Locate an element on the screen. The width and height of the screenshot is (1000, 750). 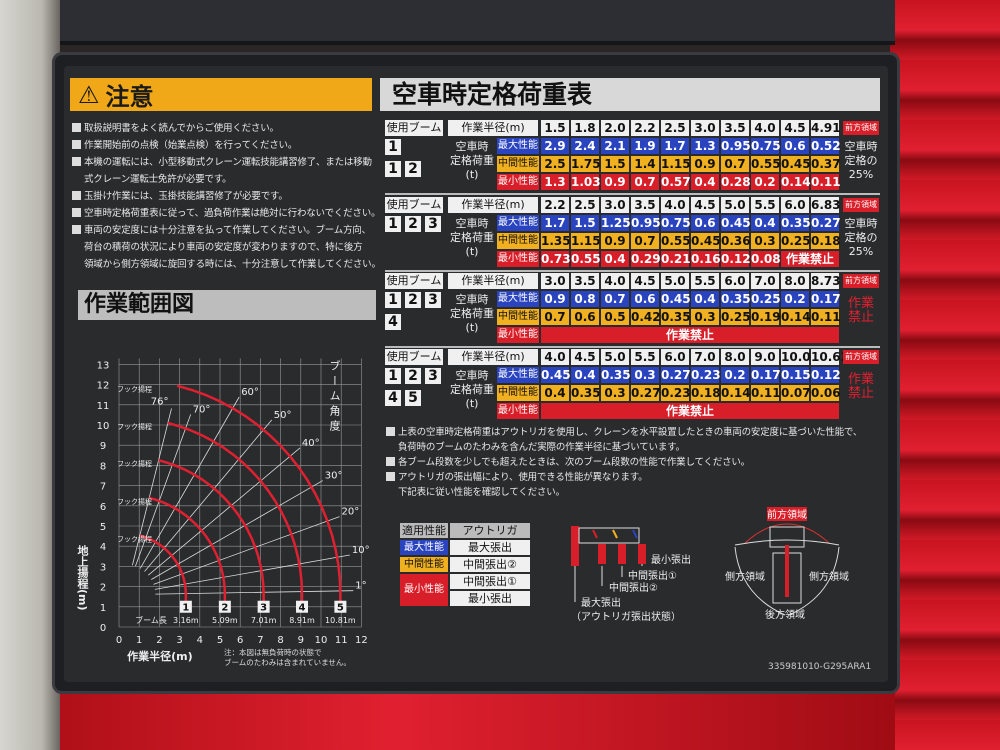
load-cell-max: 2.1 is located at coordinates (615, 146).